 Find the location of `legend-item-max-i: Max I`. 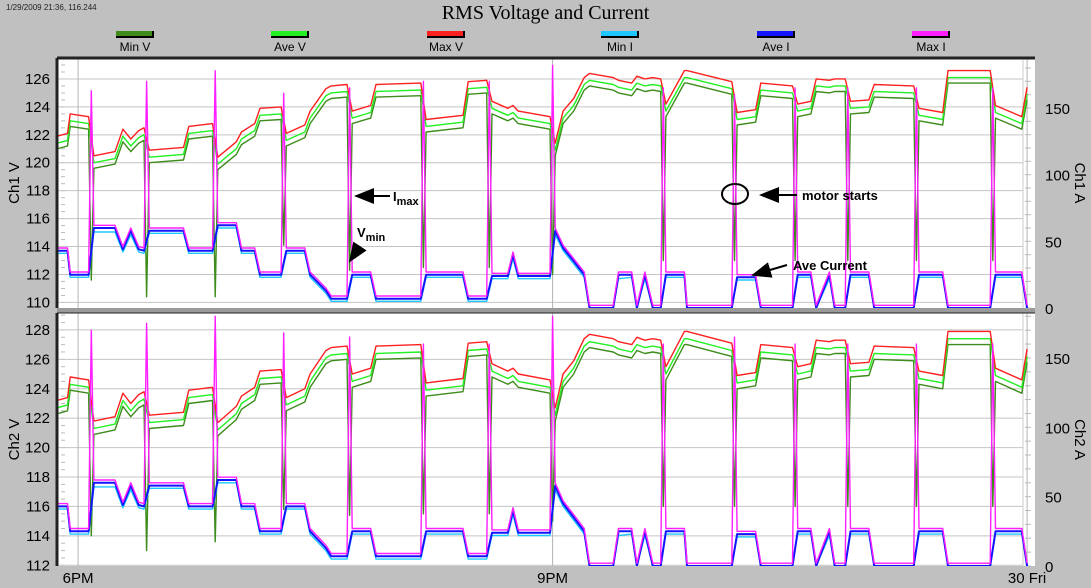

legend-item-max-i: Max I is located at coordinates (931, 42).